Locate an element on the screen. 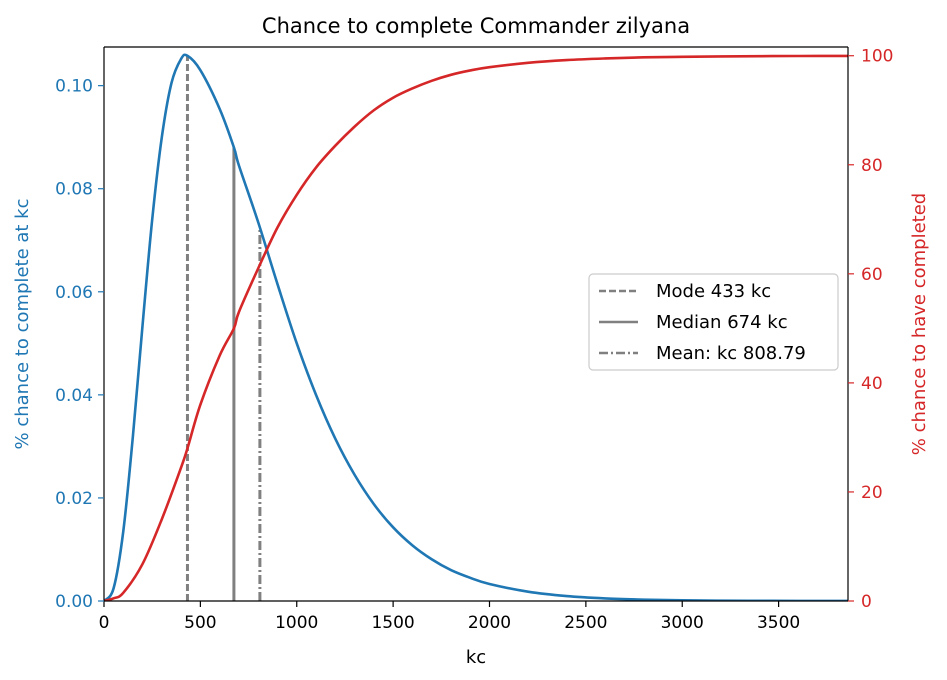  left-y-axis-title: % chance to complete at kc is located at coordinates (22, 324).